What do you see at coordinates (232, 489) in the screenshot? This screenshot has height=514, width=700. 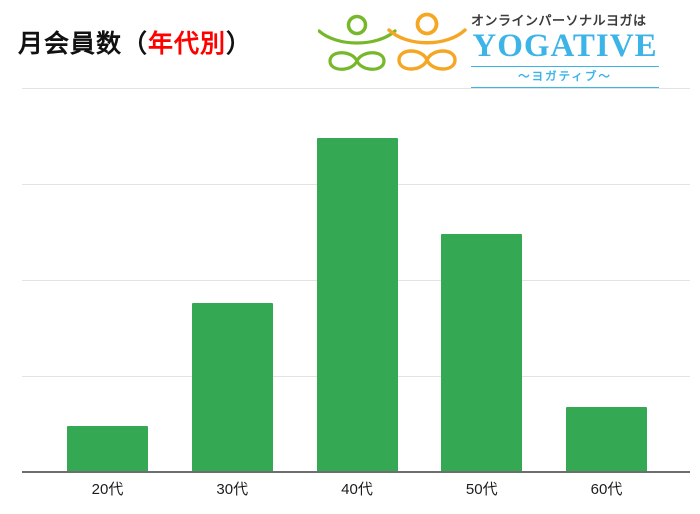 I see `x-tick-label: 30代` at bounding box center [232, 489].